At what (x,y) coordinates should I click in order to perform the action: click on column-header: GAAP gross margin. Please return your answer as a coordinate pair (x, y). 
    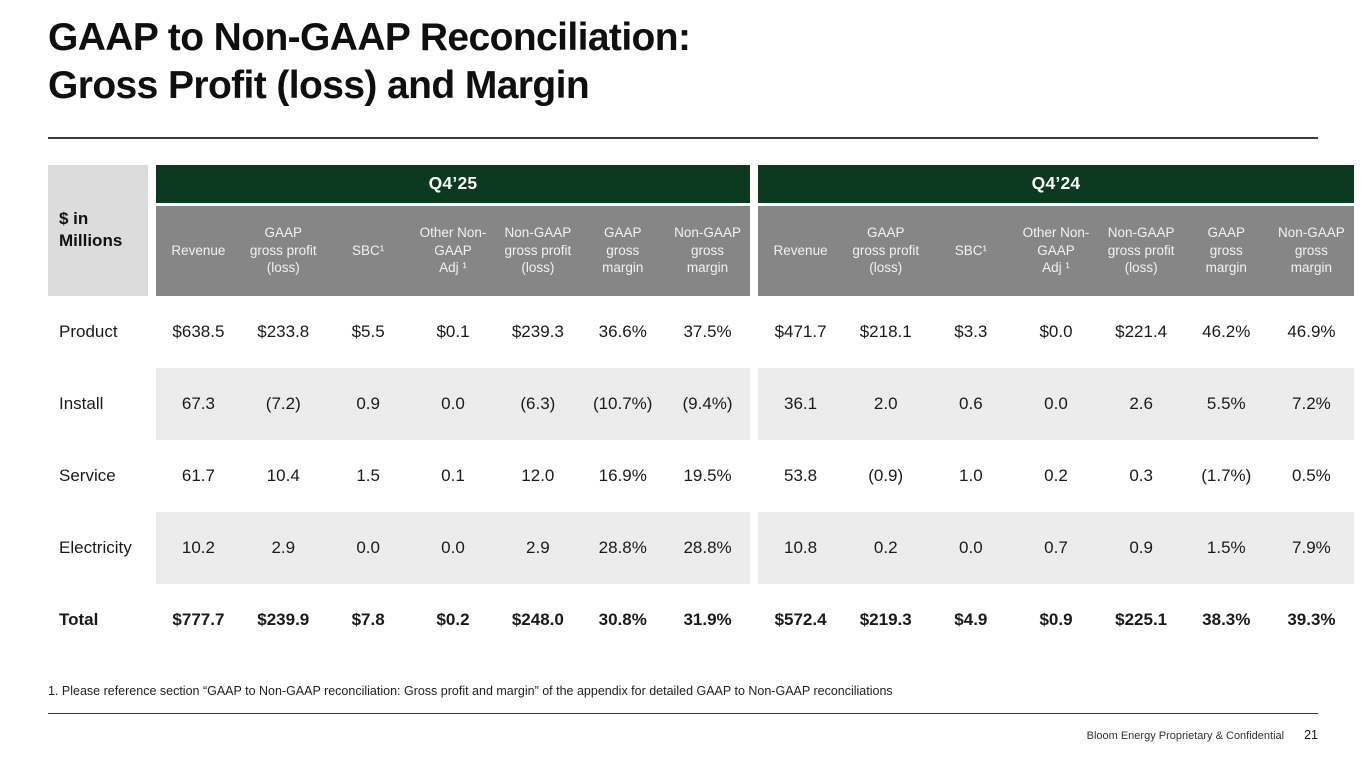
    Looking at the image, I should click on (623, 250).